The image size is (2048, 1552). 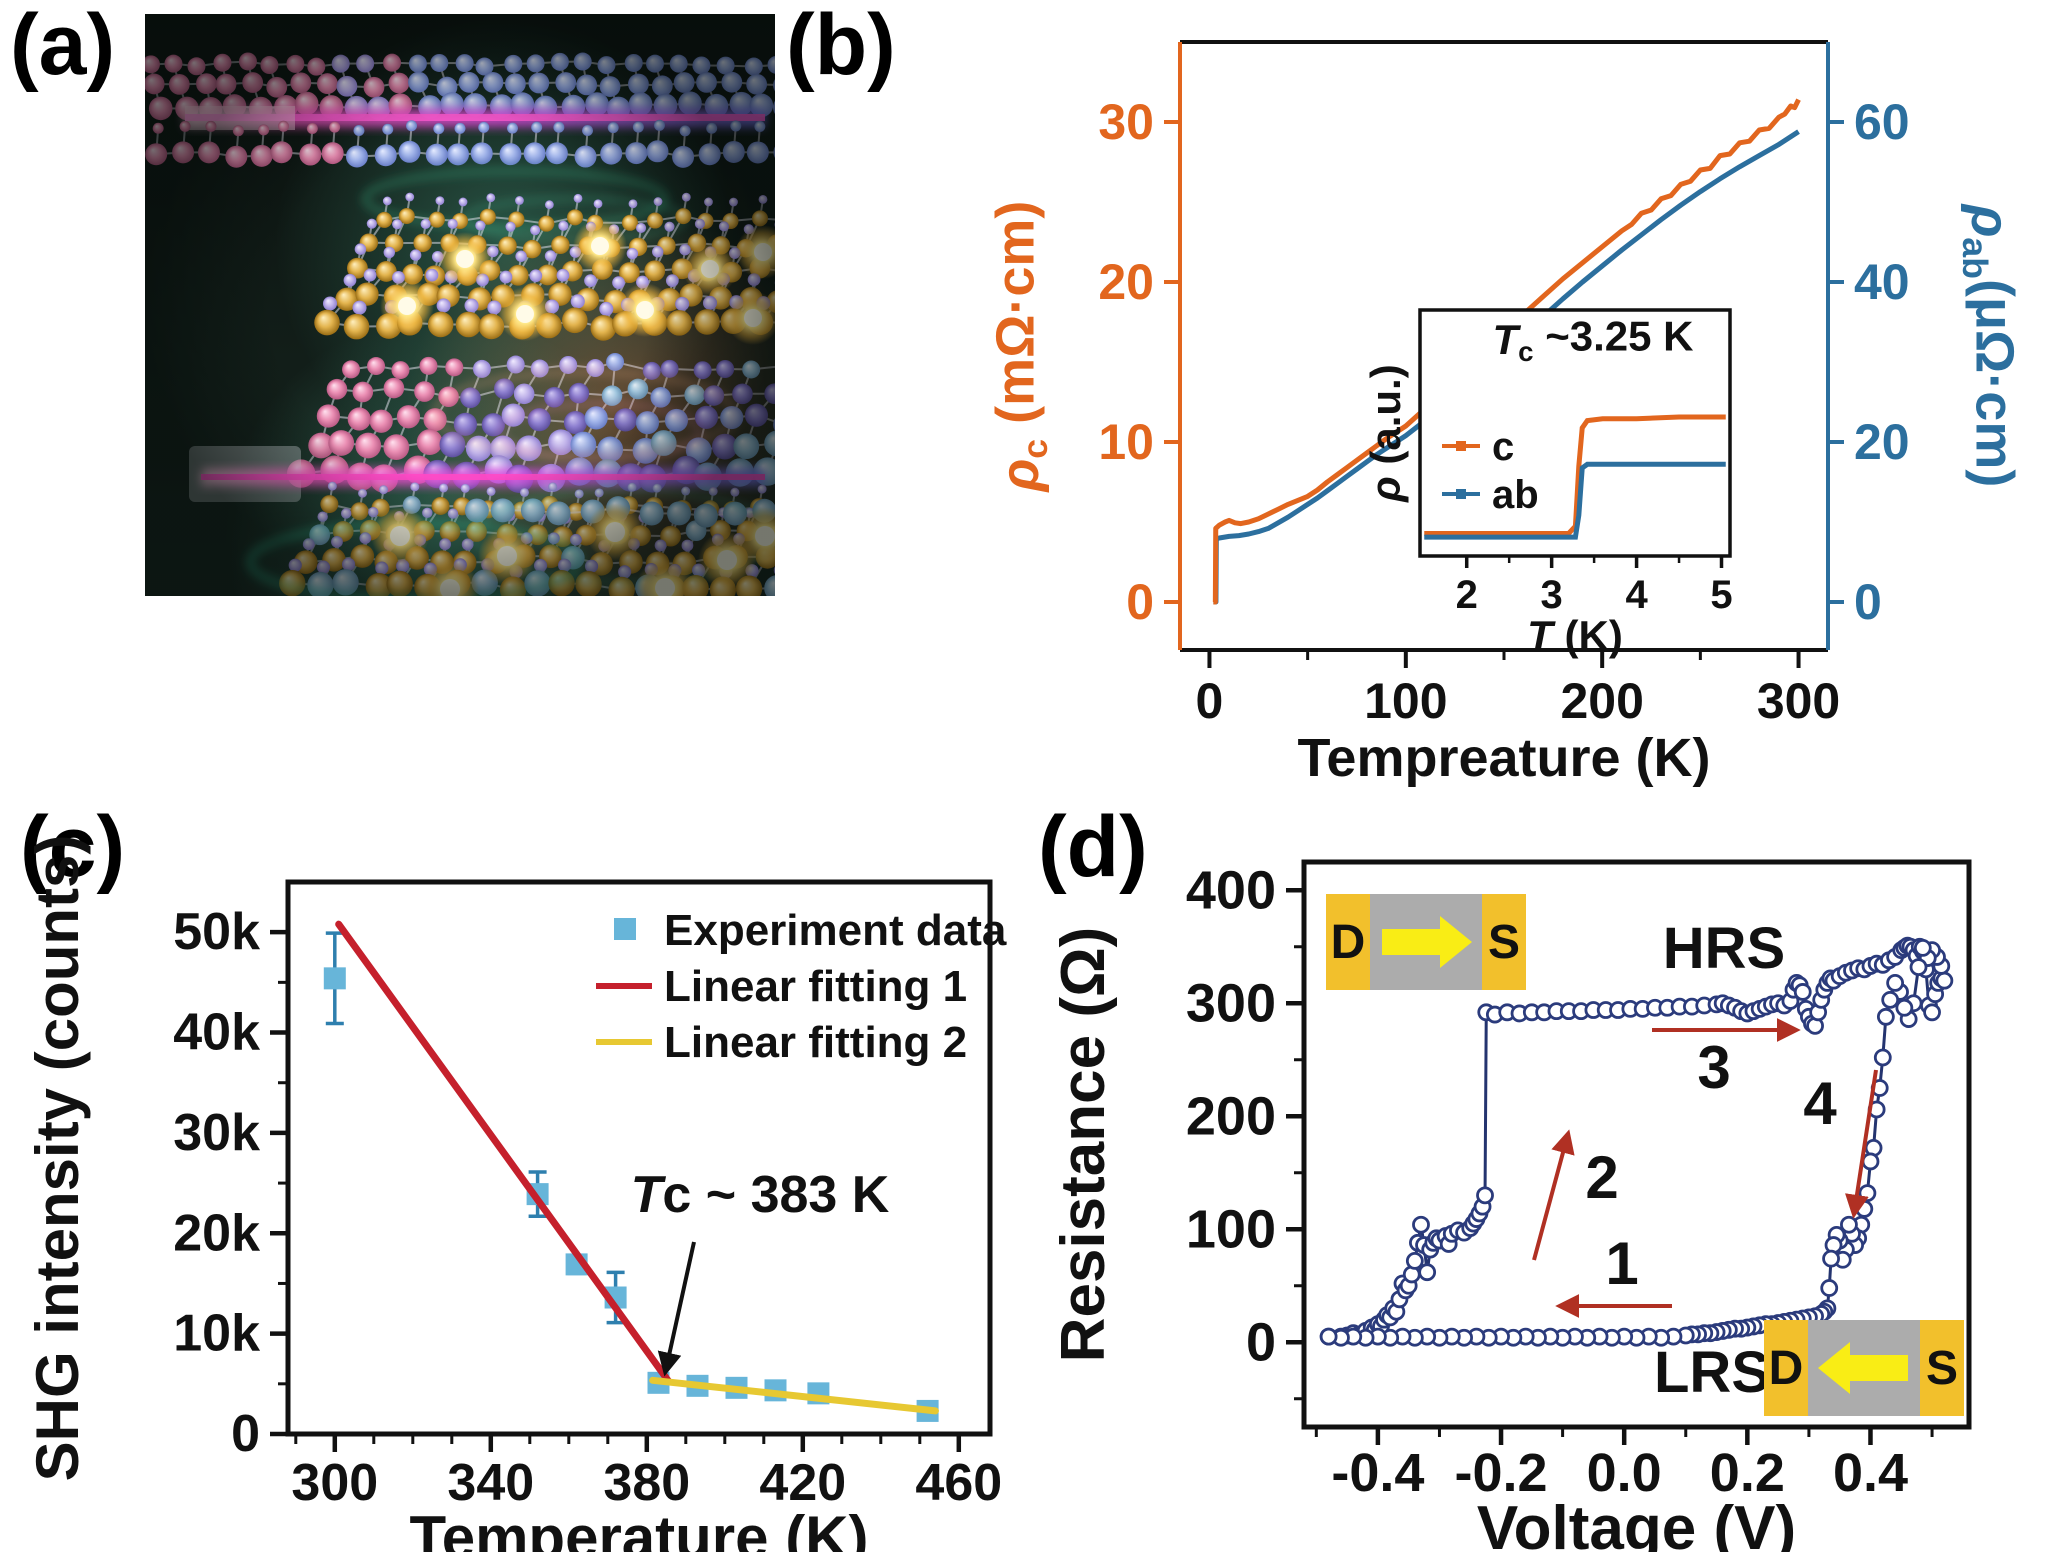 What do you see at coordinates (490, 1483) in the screenshot?
I see `x-tick-label: 340` at bounding box center [490, 1483].